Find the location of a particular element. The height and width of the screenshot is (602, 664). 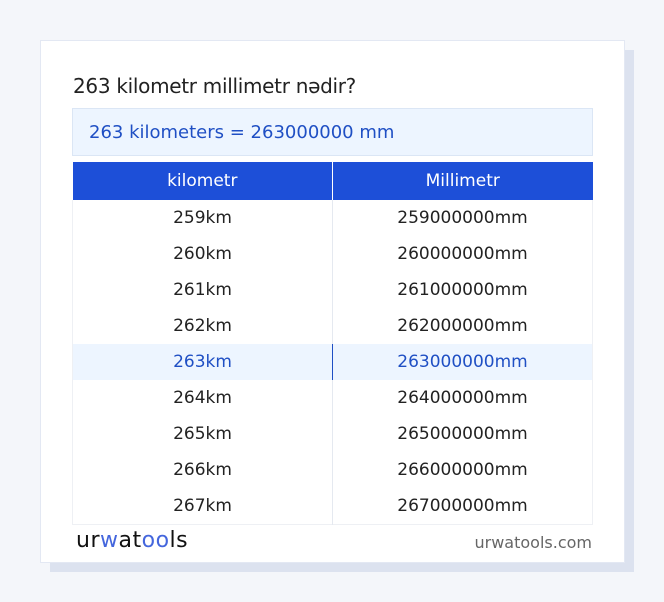

kilometr-cell: 264km is located at coordinates (202, 398).